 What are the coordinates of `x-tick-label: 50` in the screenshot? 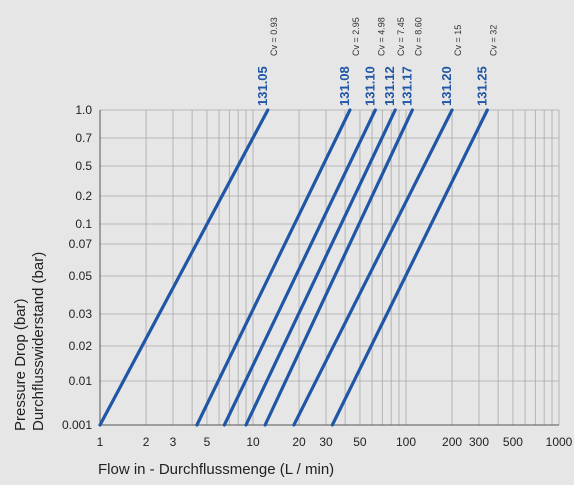 It's located at (360, 442).